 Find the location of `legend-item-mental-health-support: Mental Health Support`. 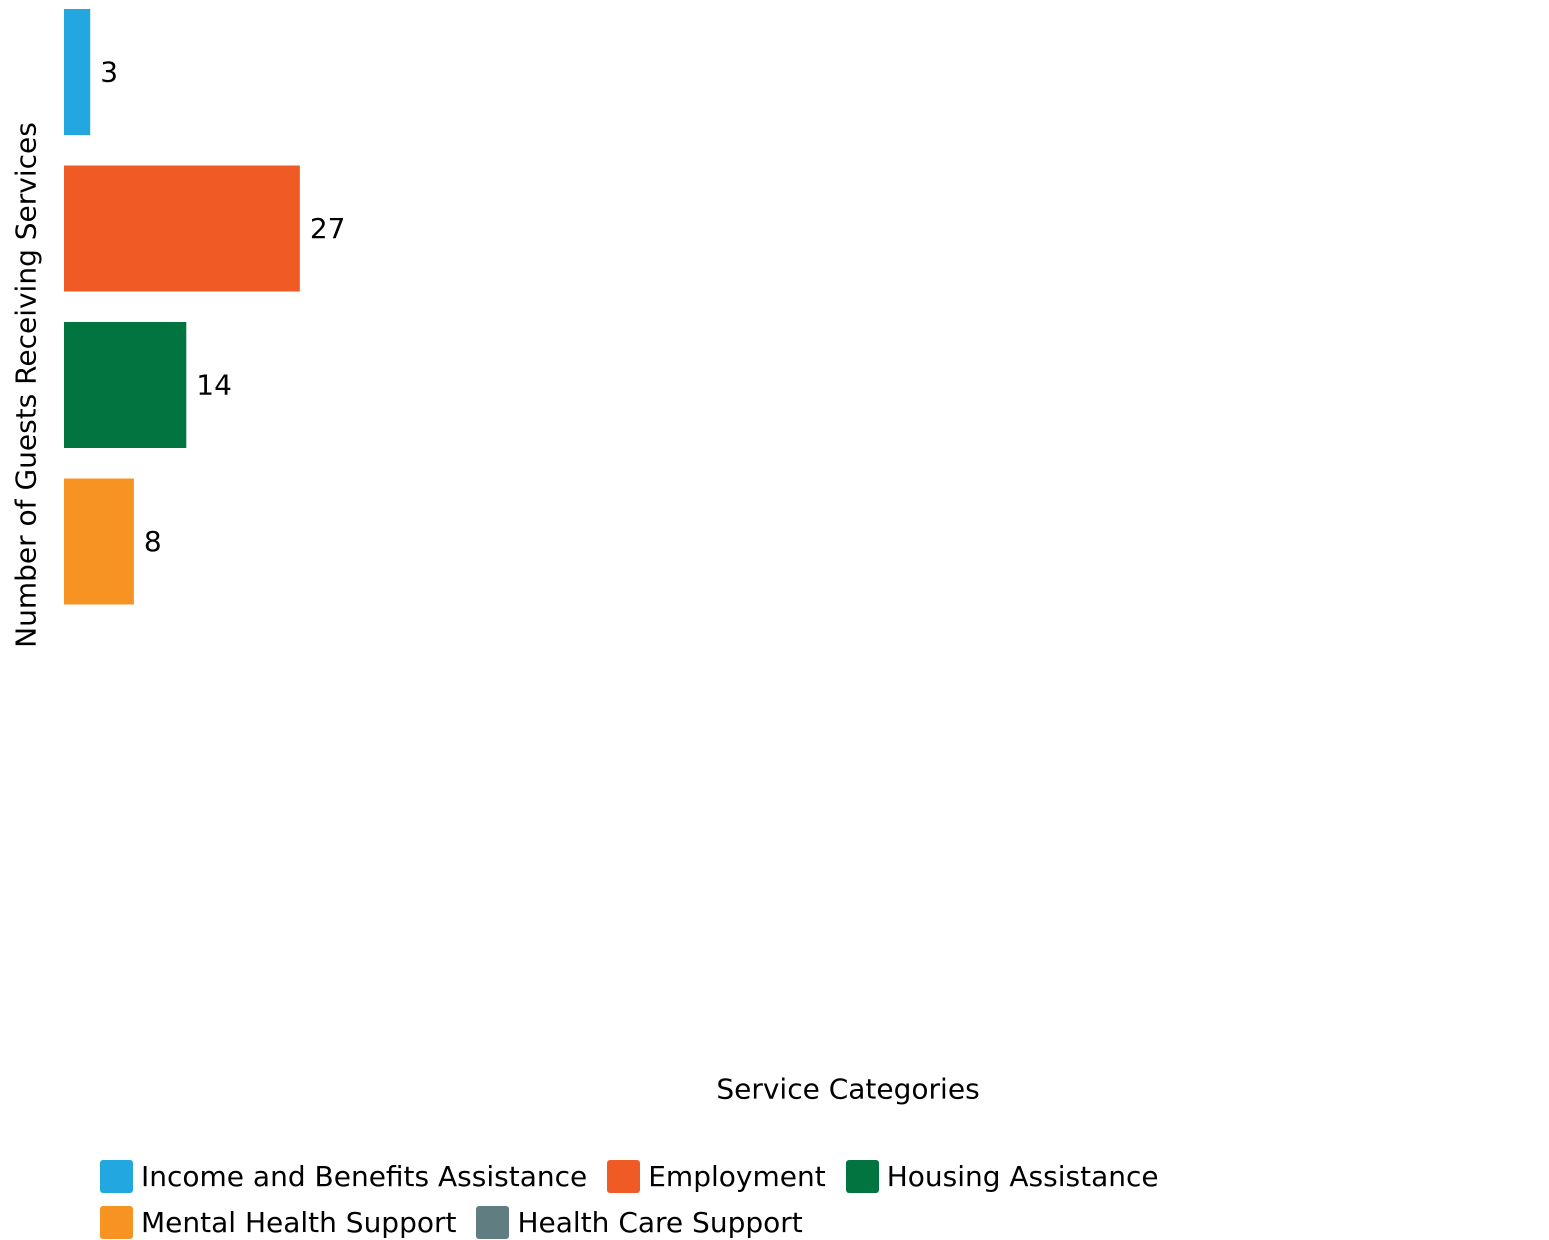

legend-item-mental-health-support: Mental Health Support is located at coordinates (278, 1222).